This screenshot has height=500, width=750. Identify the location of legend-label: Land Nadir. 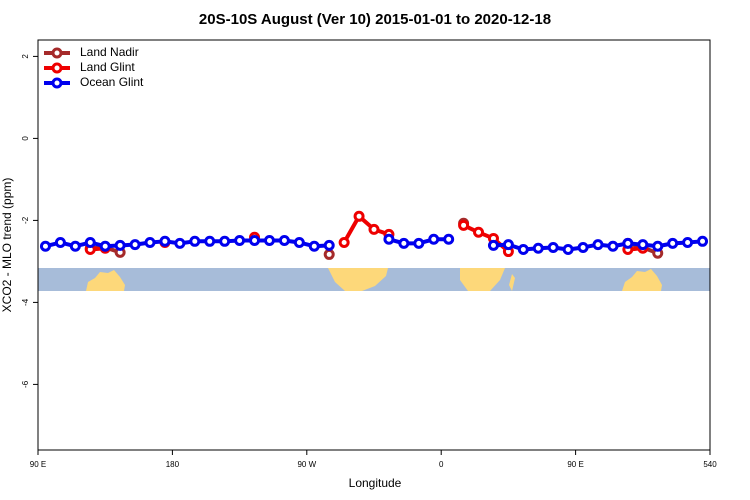
(109, 52).